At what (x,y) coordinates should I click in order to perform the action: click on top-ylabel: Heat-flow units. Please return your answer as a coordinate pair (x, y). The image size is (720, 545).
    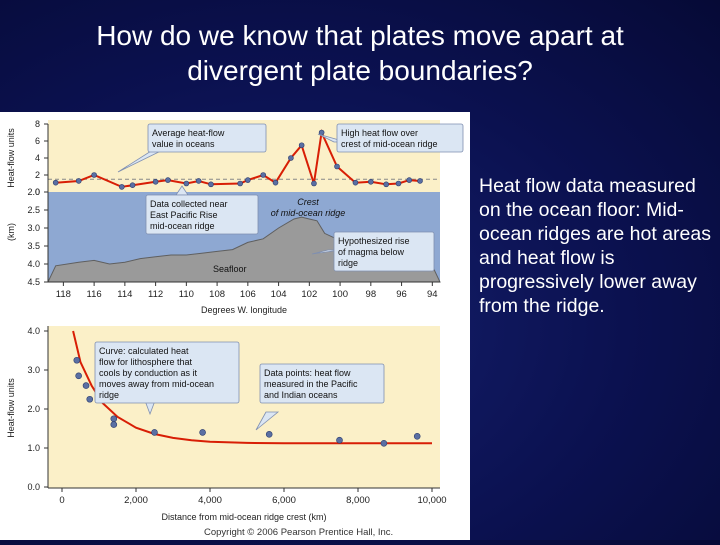
    Looking at the image, I should click on (11, 158).